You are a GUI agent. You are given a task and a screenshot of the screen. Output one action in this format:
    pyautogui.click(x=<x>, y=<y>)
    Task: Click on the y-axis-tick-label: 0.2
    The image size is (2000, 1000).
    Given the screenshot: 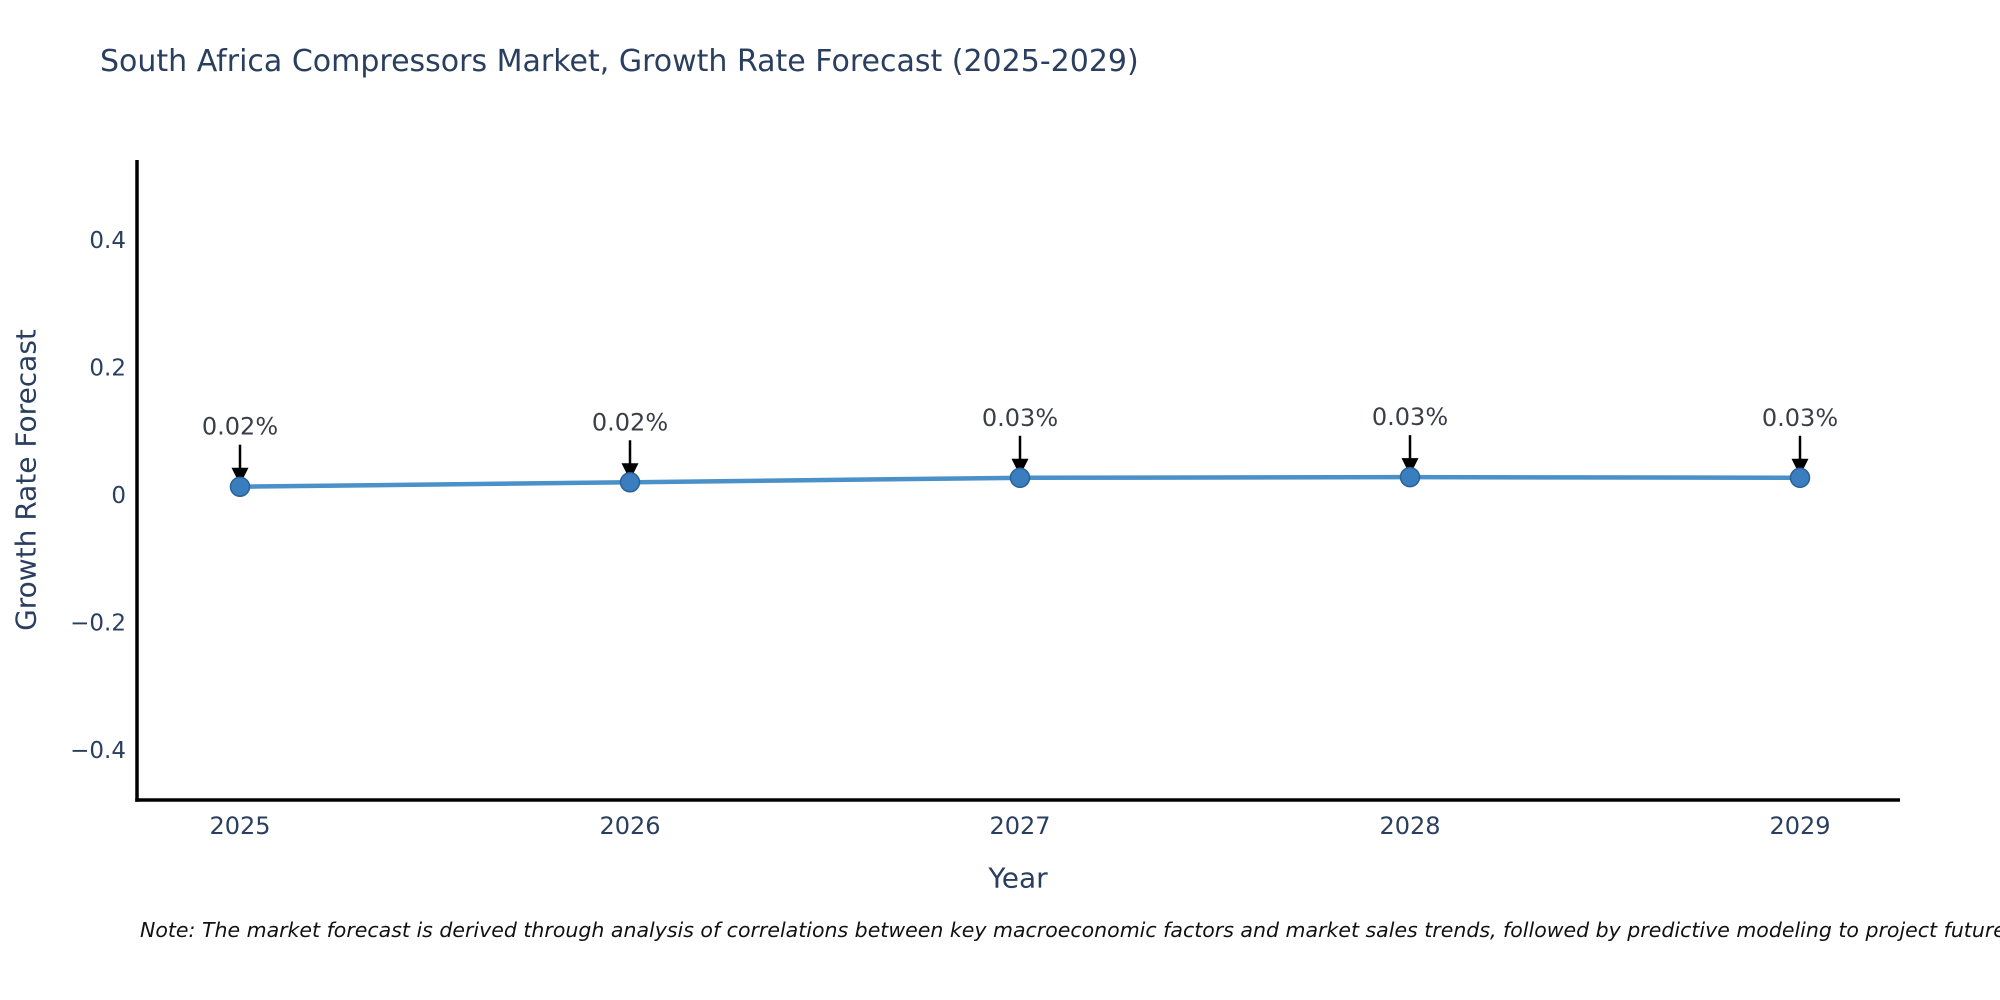 What is the action you would take?
    pyautogui.click(x=107, y=369)
    